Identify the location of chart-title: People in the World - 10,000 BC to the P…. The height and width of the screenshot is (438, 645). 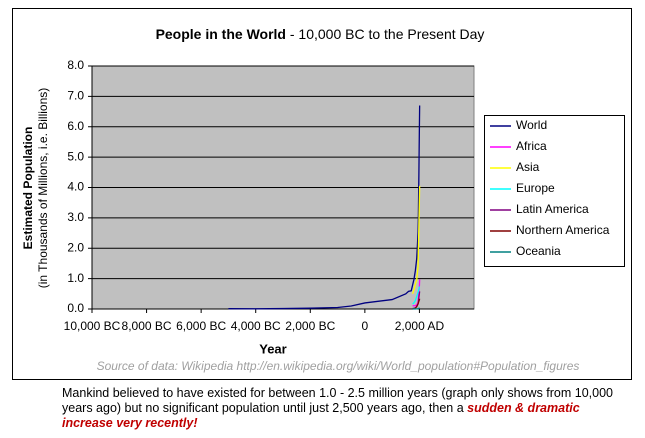
(320, 34).